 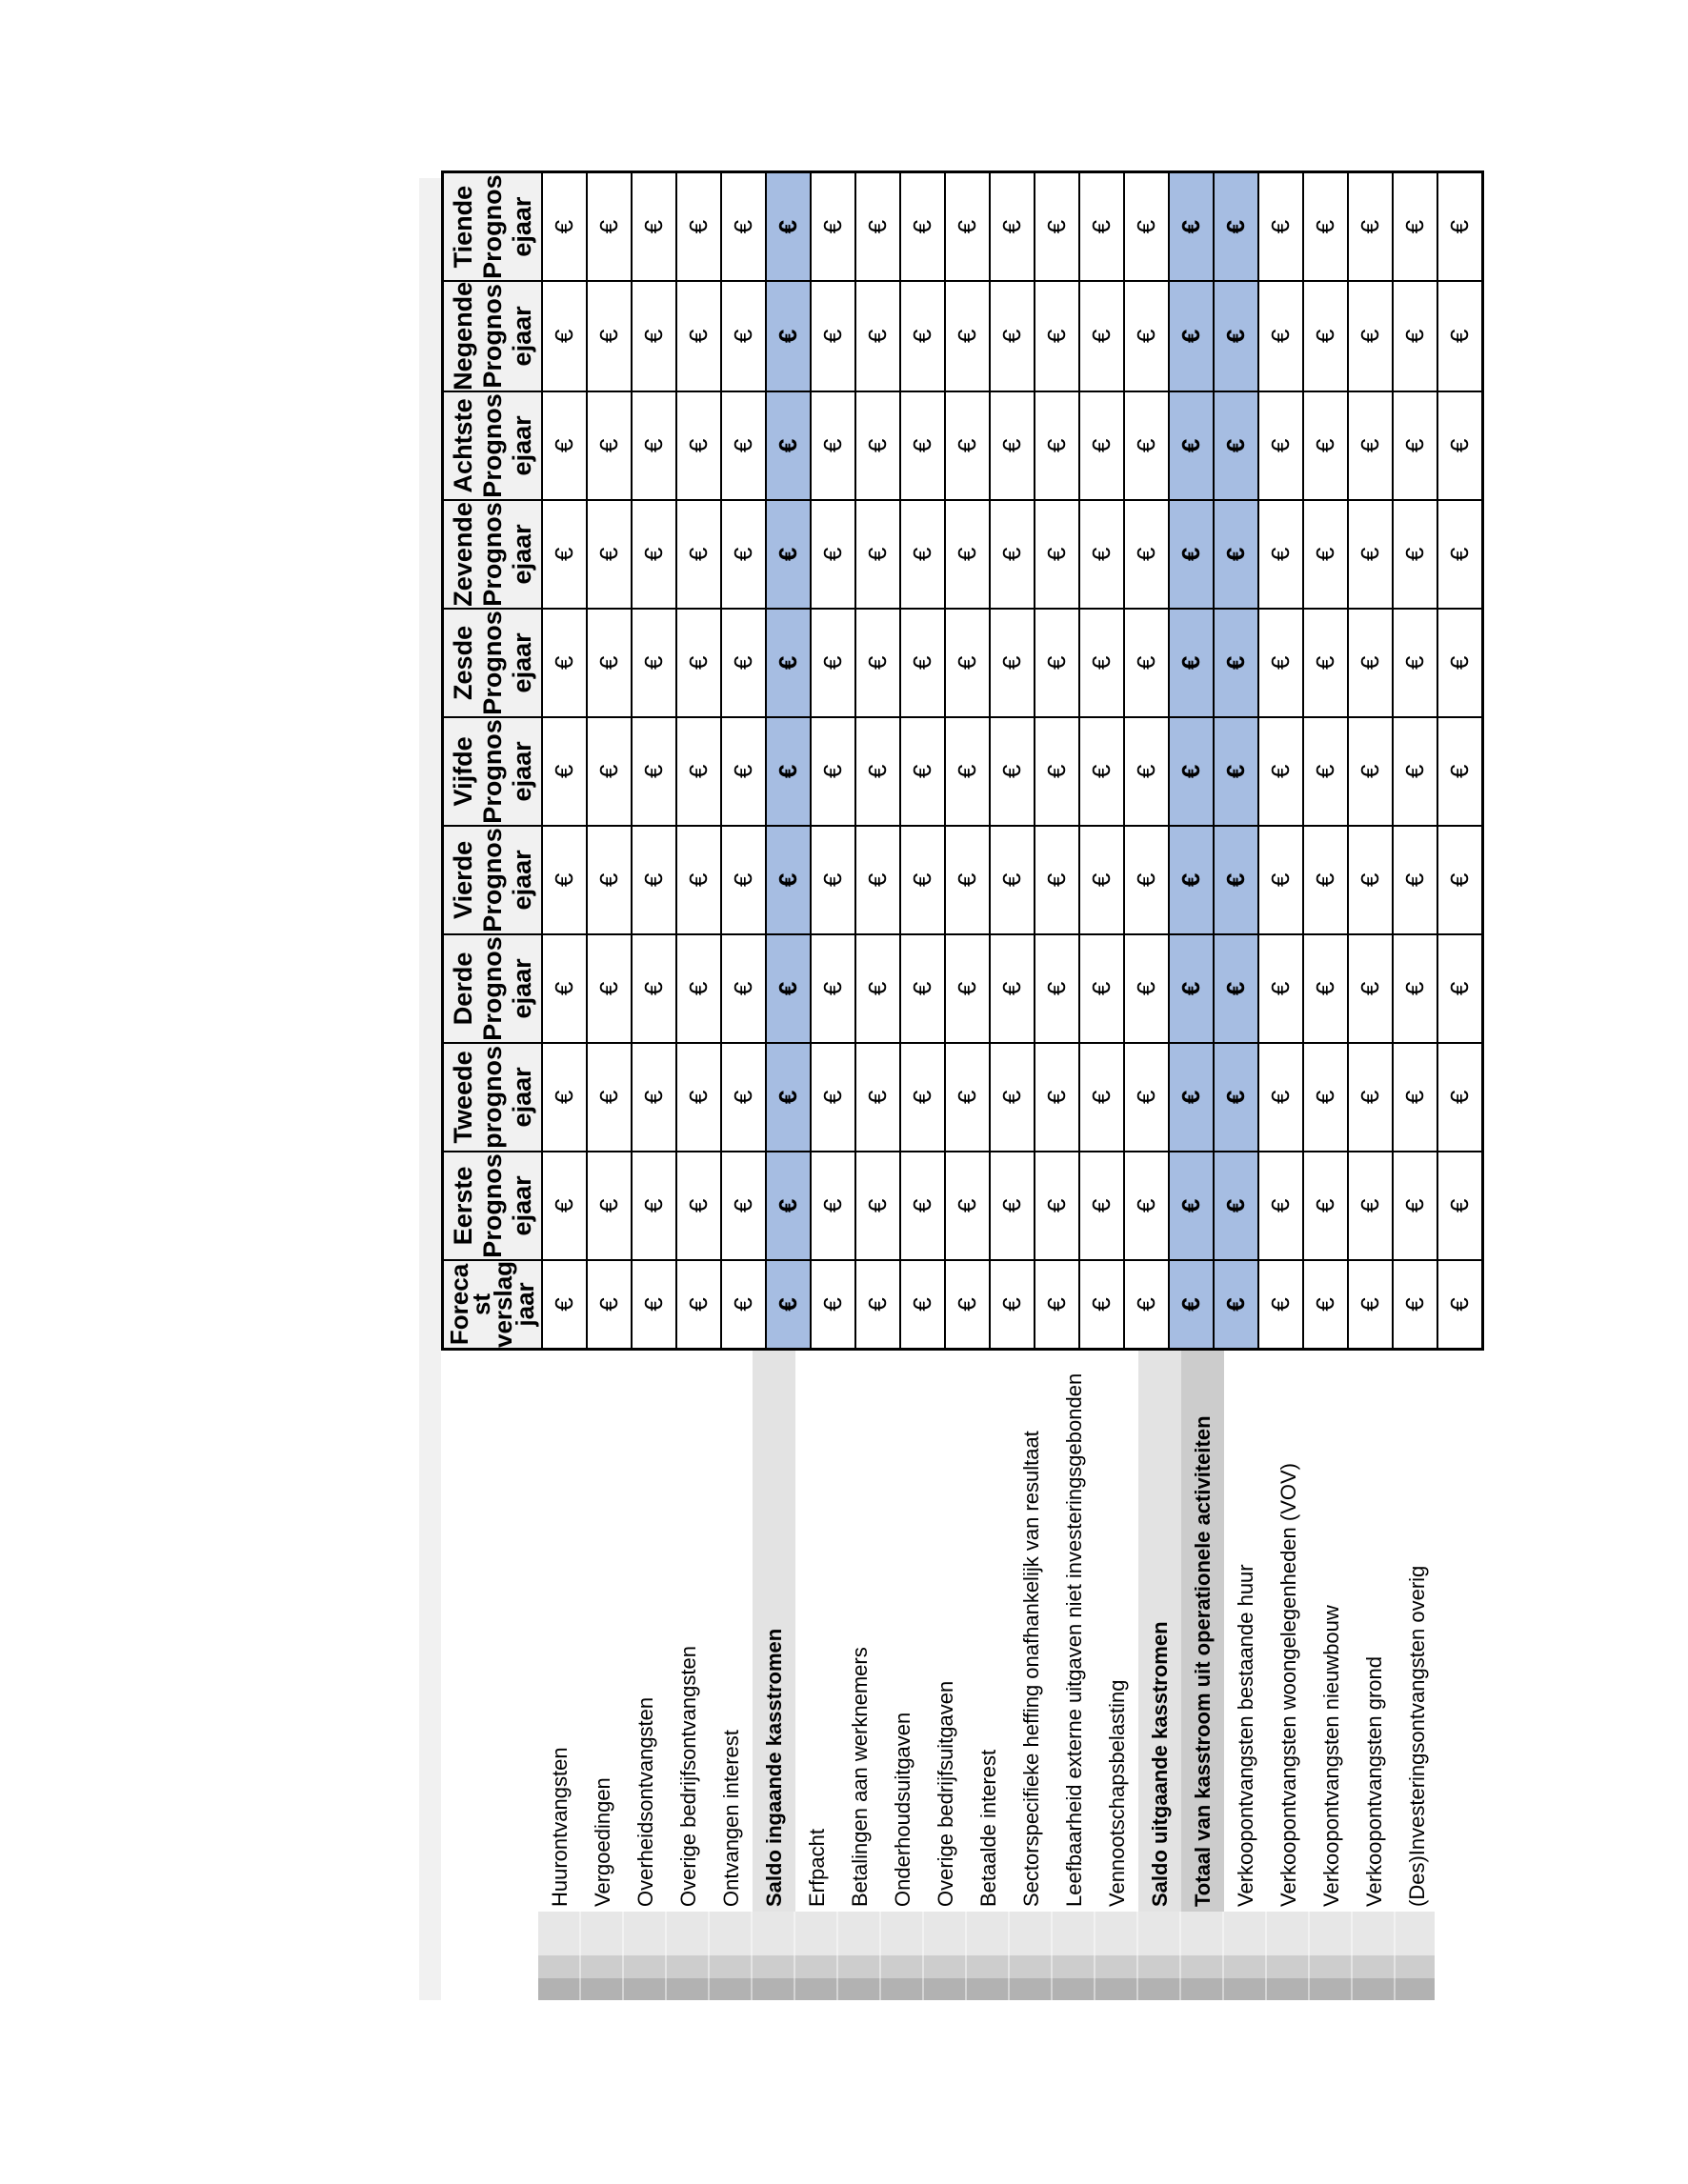 What do you see at coordinates (492, 662) in the screenshot?
I see `year-column-header: Zesde Prognos ejaar` at bounding box center [492, 662].